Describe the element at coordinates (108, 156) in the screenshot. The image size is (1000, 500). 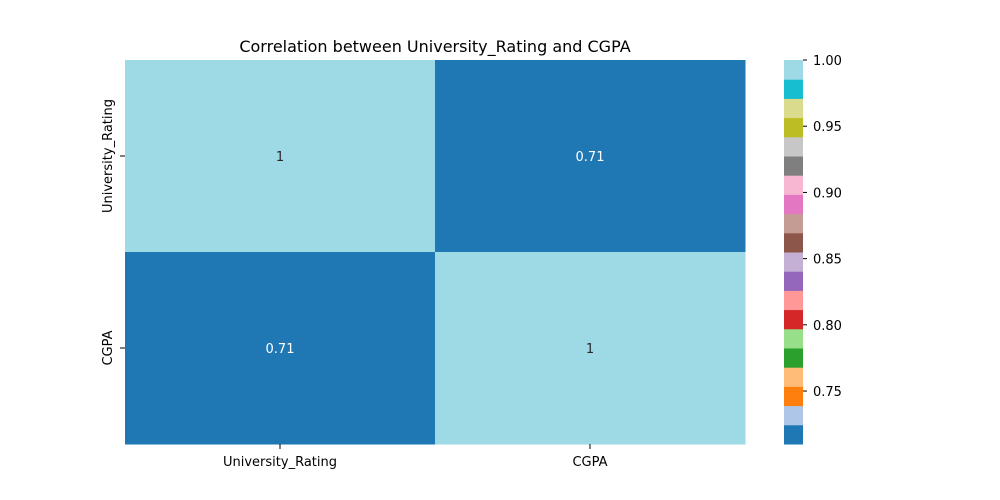
I see `y-tick-label: University_Rating` at that location.